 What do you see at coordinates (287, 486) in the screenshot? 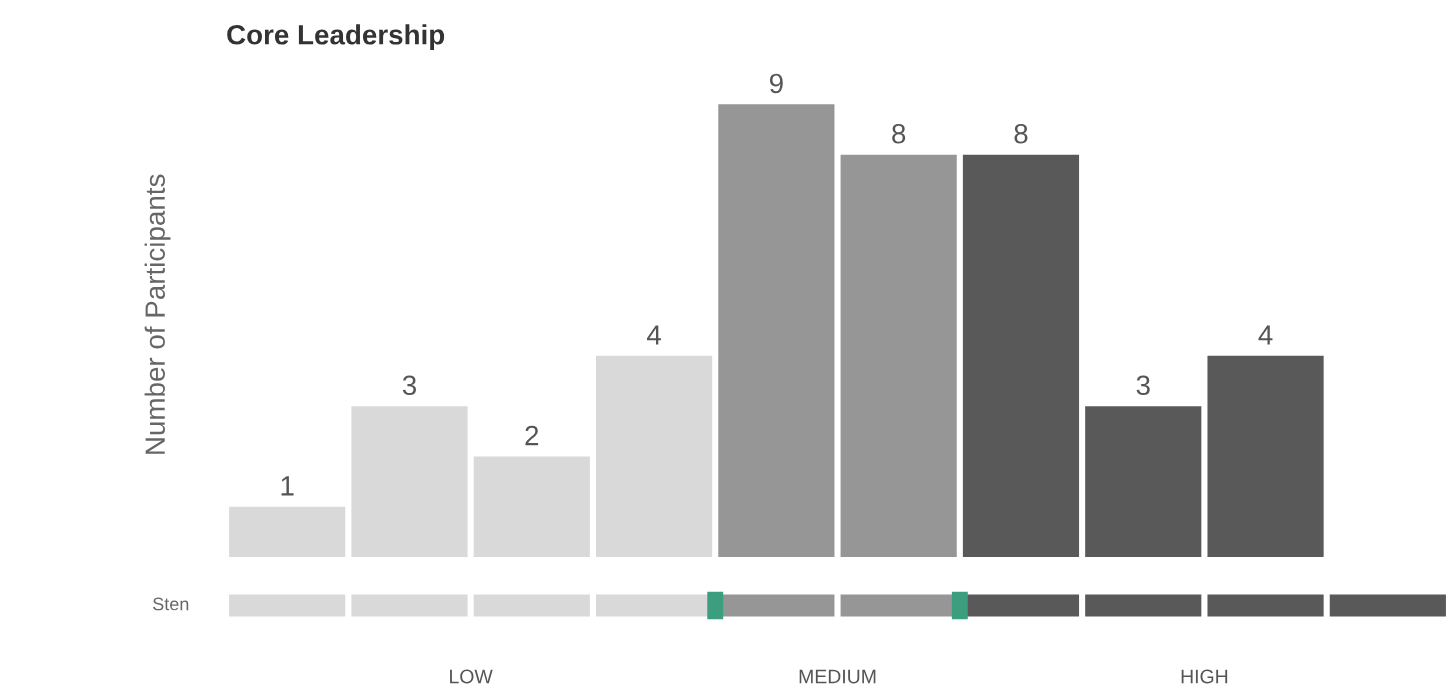
I see `data-label: 1` at bounding box center [287, 486].